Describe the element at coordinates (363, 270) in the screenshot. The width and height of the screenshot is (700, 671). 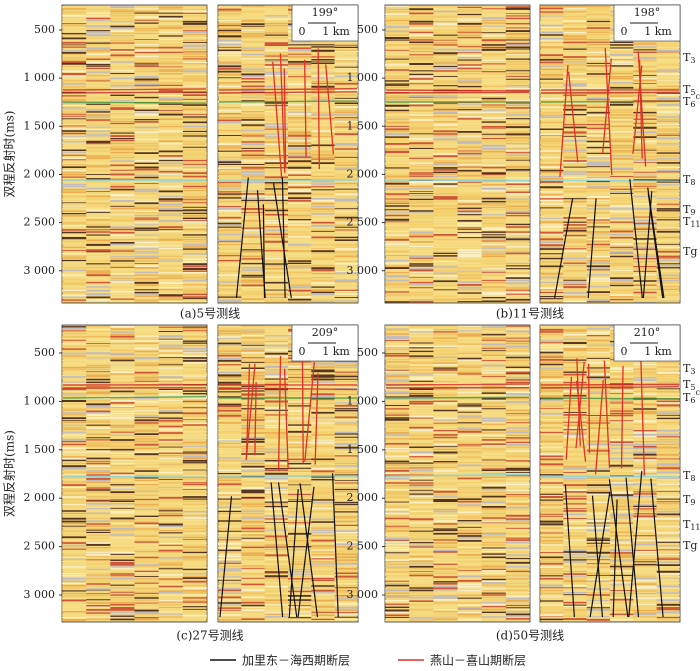
I see `y-tick-label: 3 000` at that location.